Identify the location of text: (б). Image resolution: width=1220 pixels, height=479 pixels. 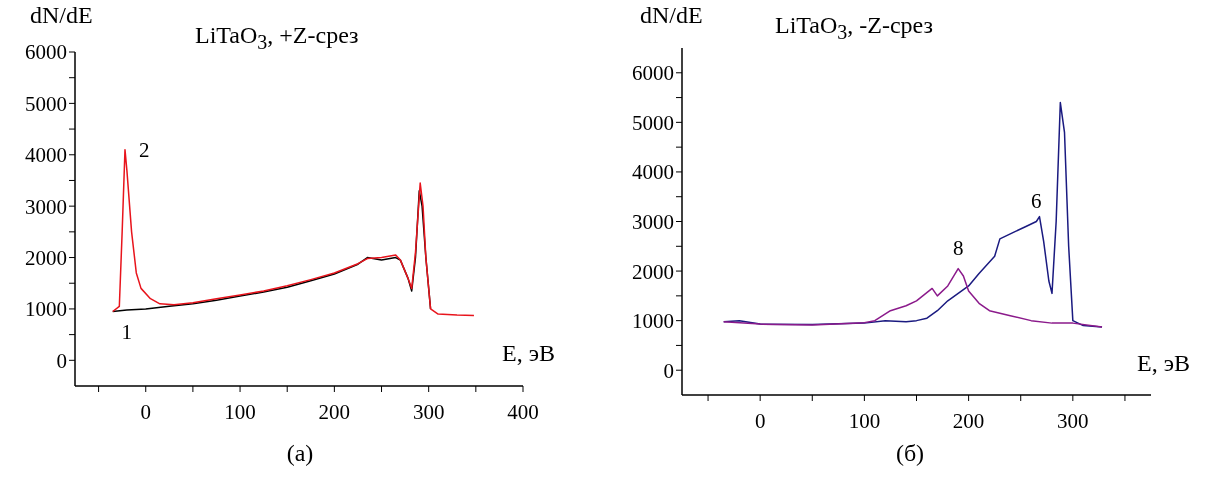
(910, 453).